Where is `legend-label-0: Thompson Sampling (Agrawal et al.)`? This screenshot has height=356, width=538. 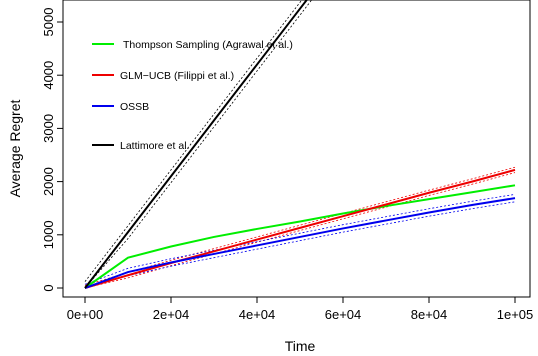 legend-label-0: Thompson Sampling (Agrawal et al.) is located at coordinates (208, 45).